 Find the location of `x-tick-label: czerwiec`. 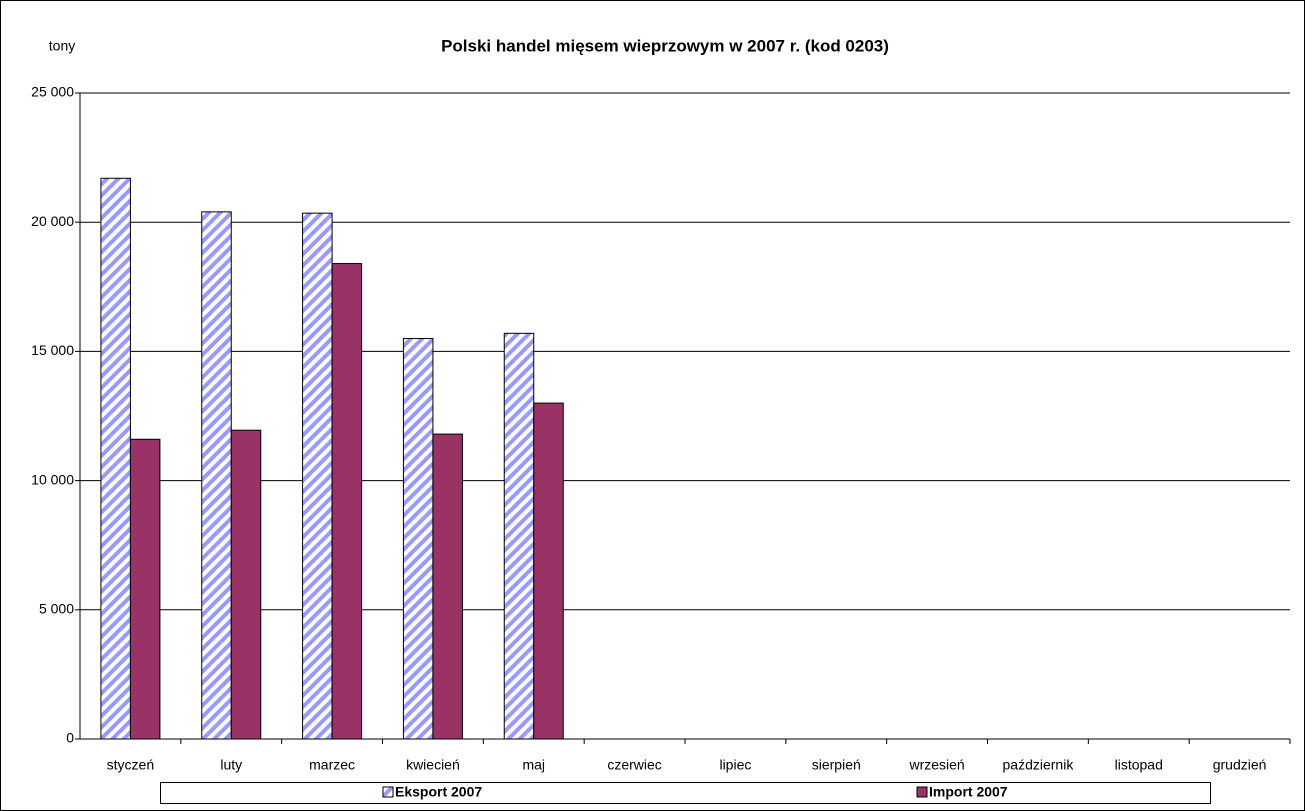

x-tick-label: czerwiec is located at coordinates (634, 765).